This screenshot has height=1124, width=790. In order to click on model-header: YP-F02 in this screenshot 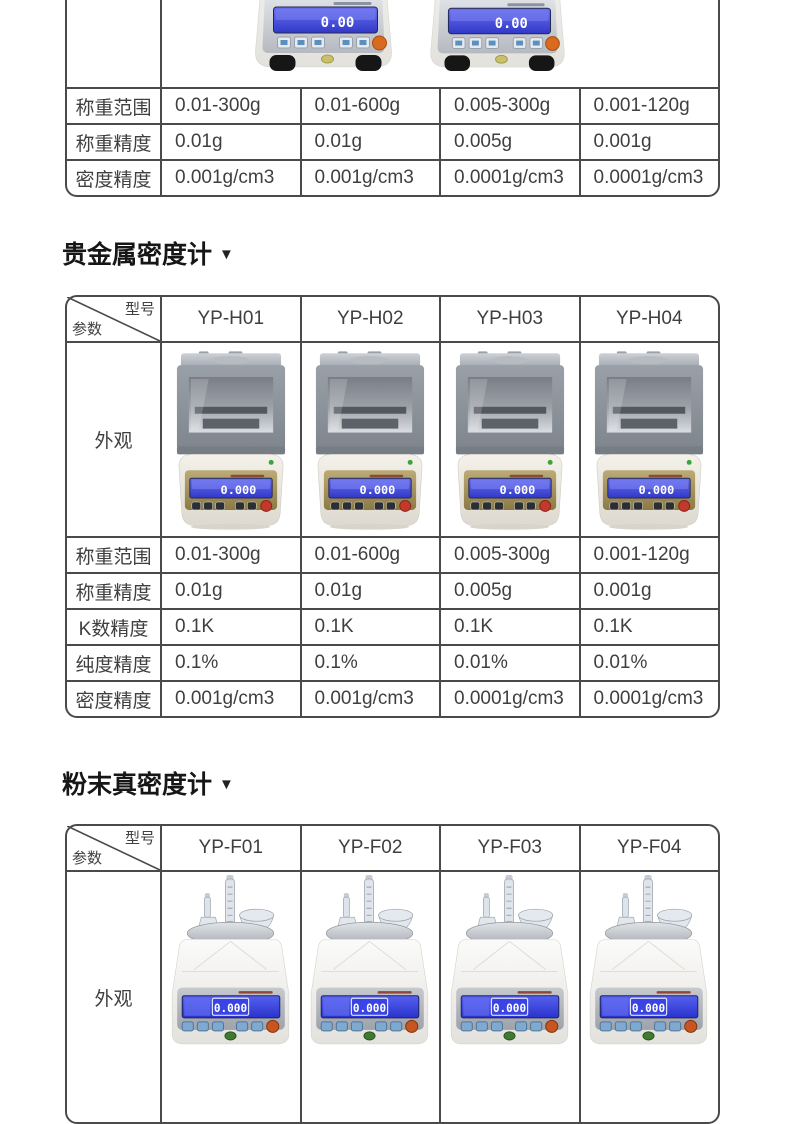, I will do `click(369, 848)`.